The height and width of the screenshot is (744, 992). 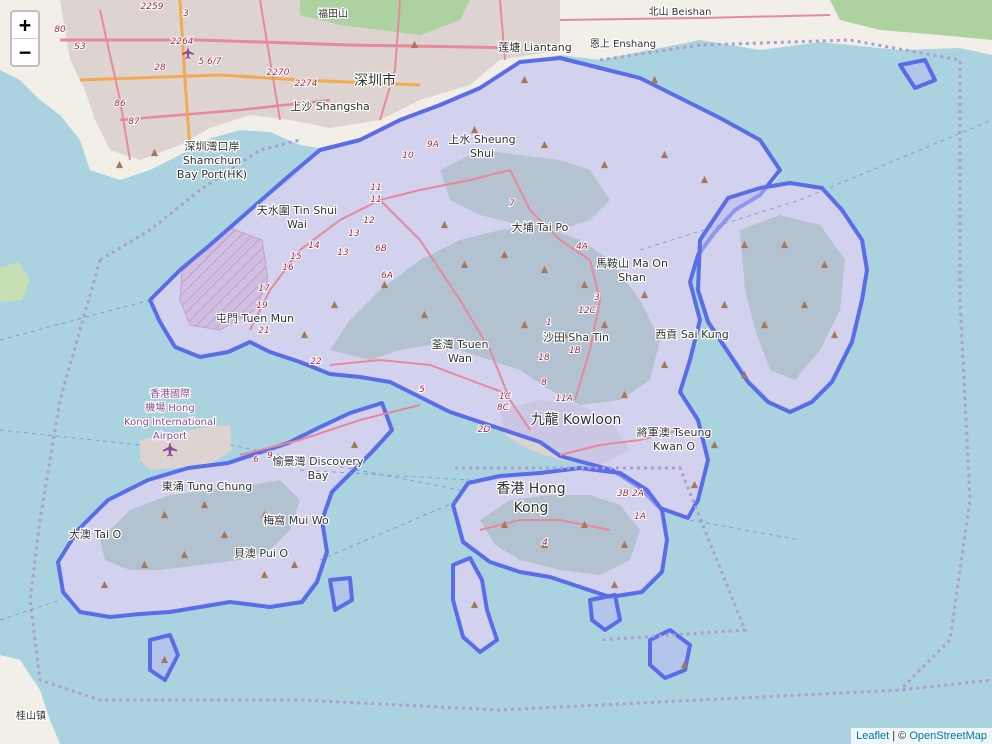 I want to click on route-6A: 6A, so click(x=387, y=276).